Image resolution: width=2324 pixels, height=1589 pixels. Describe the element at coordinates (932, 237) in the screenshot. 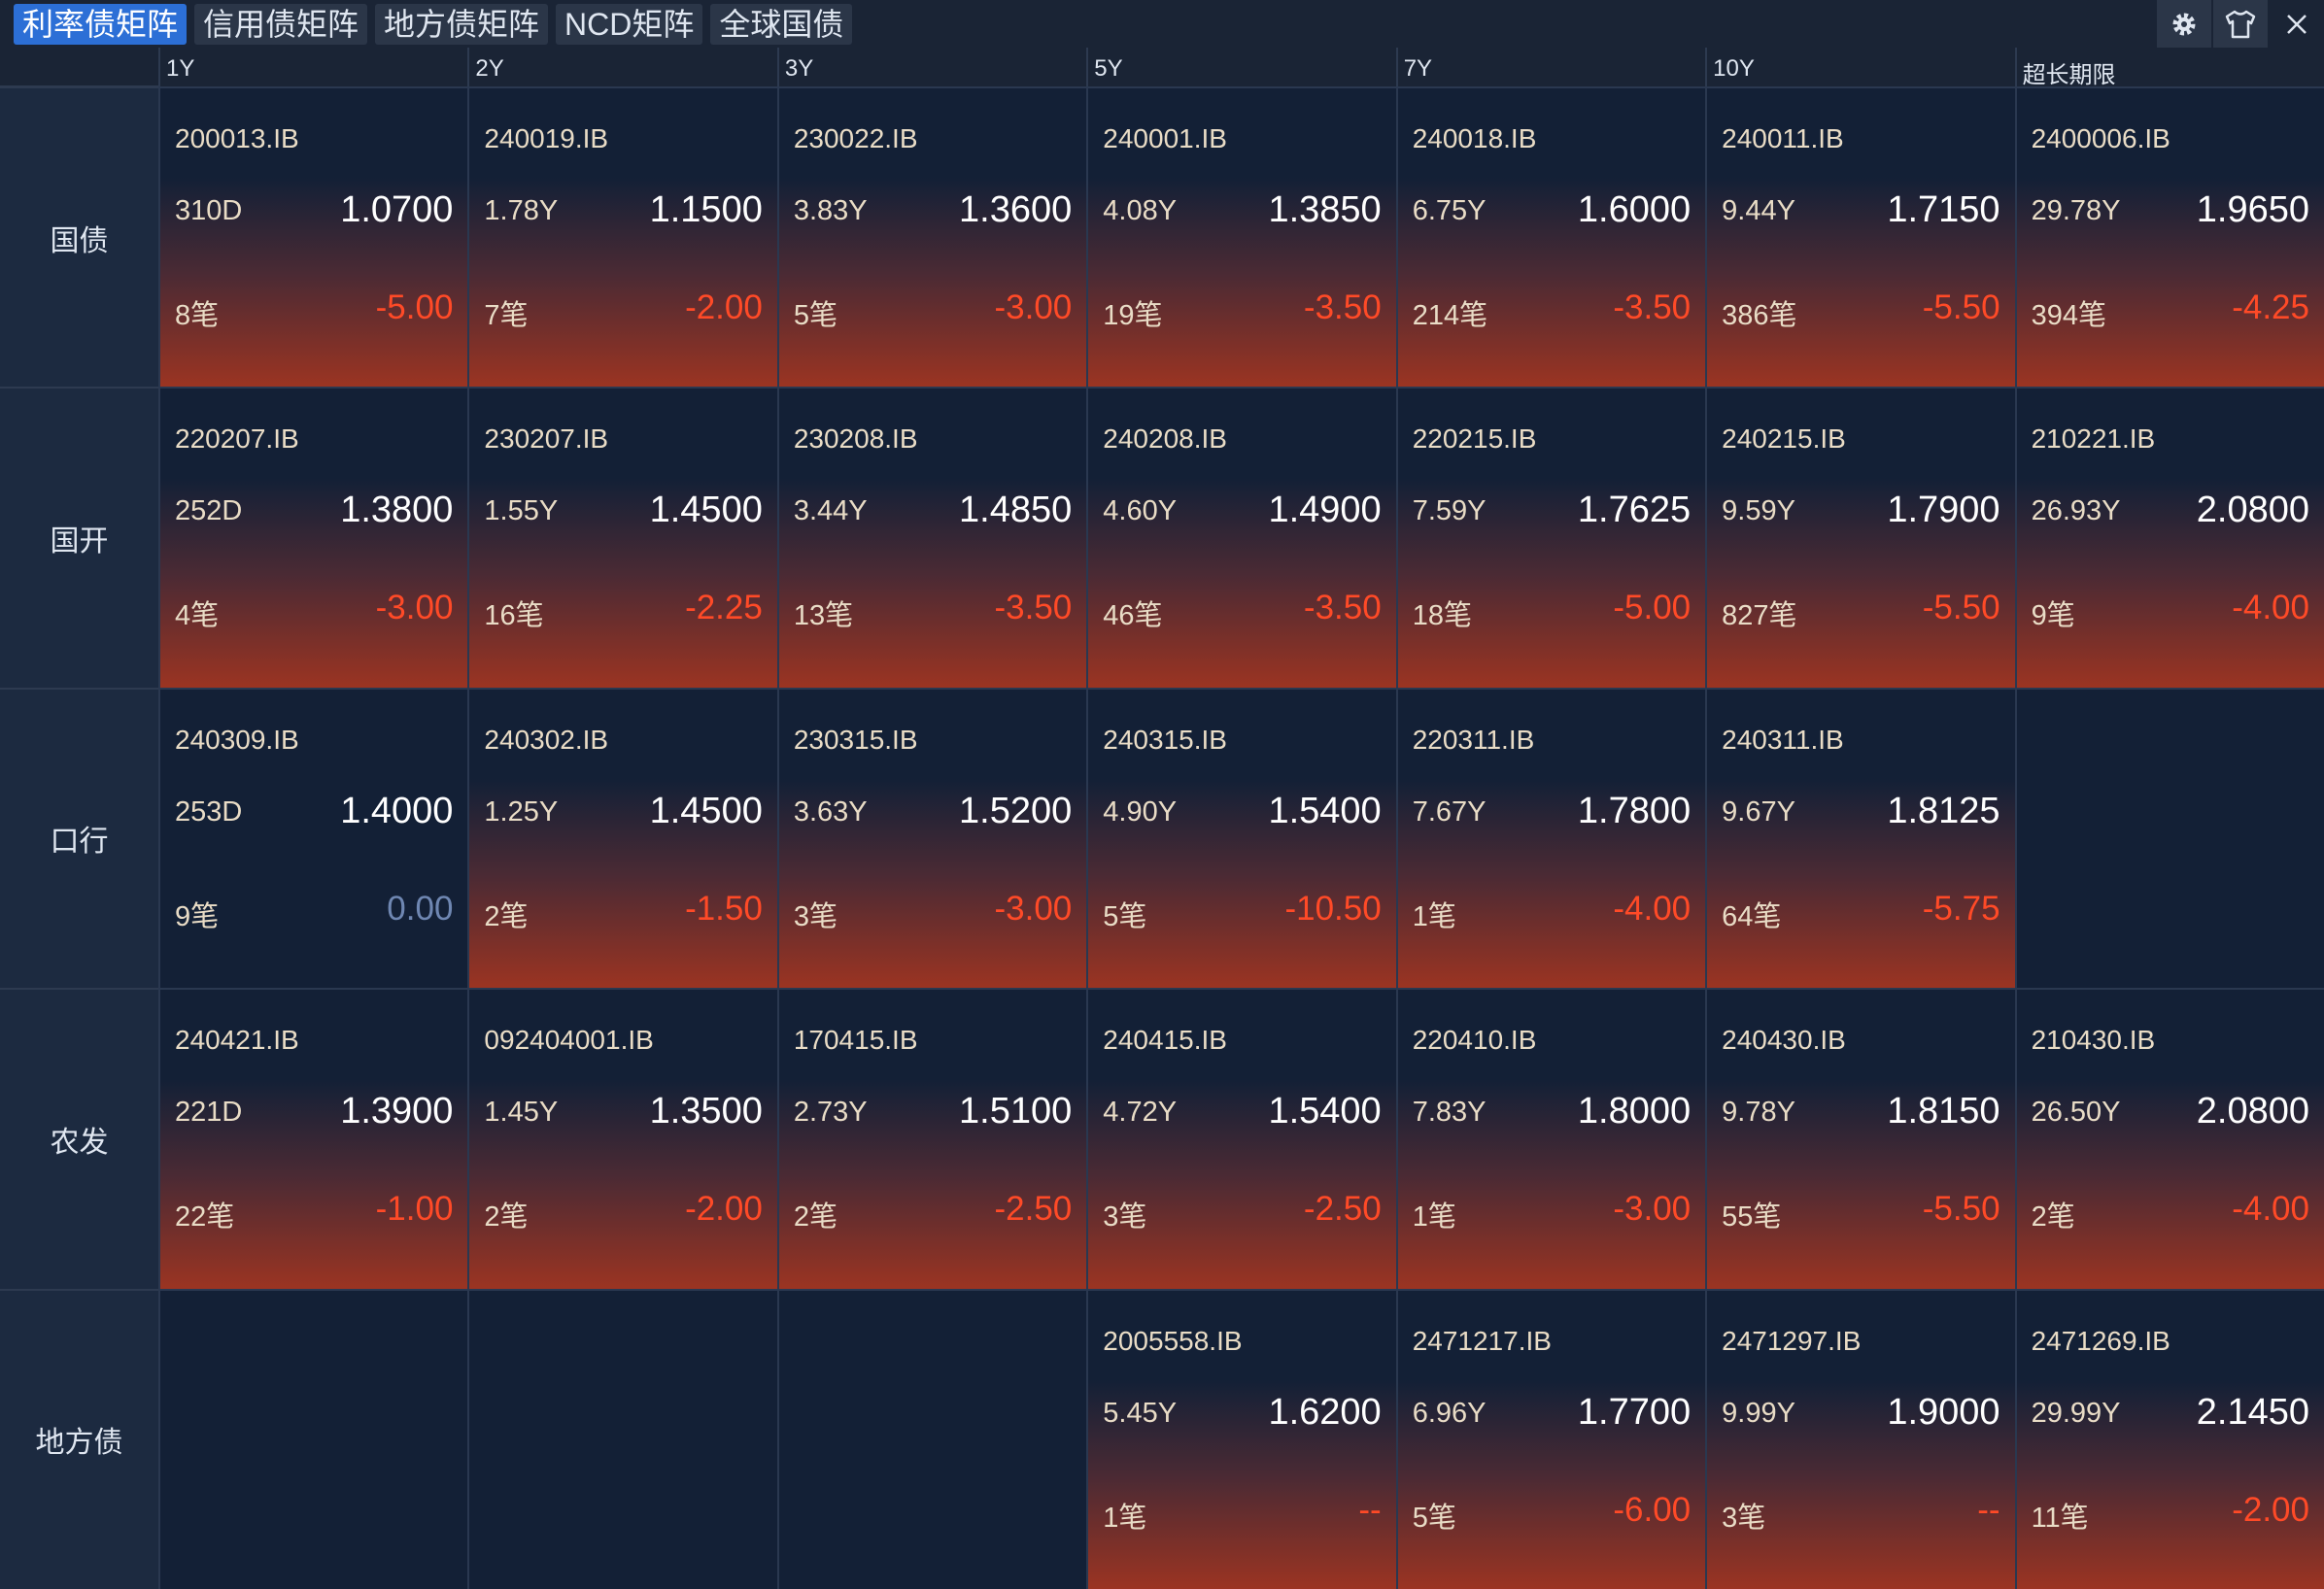

I see `bond-cell: 230022.IB 3.83Y 1.3600 5笔 -3.00` at that location.